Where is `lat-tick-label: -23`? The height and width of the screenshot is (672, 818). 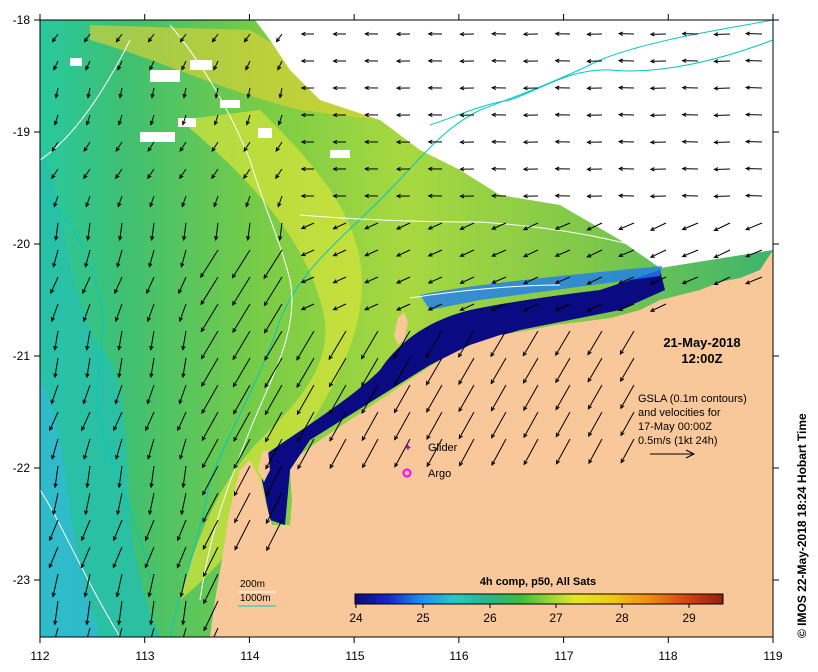 lat-tick-label: -23 is located at coordinates (22, 580).